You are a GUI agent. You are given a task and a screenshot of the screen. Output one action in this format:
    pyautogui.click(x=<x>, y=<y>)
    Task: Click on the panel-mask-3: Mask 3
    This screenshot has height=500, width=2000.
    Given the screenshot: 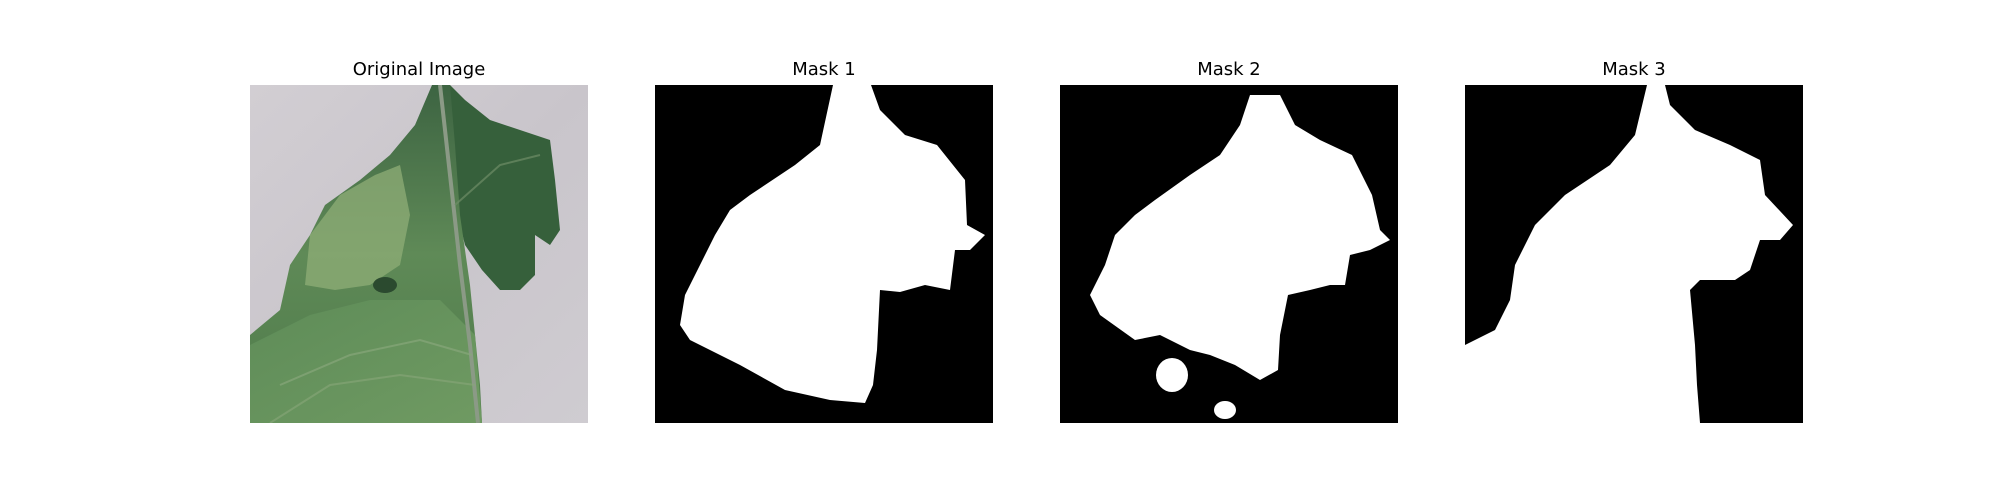 What is the action you would take?
    pyautogui.click(x=1634, y=239)
    